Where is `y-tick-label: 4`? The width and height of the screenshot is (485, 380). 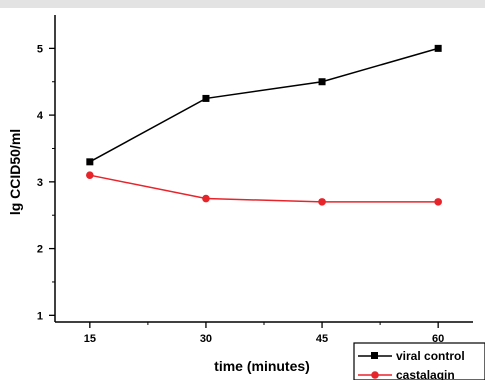
y-tick-label: 4 is located at coordinates (40, 116).